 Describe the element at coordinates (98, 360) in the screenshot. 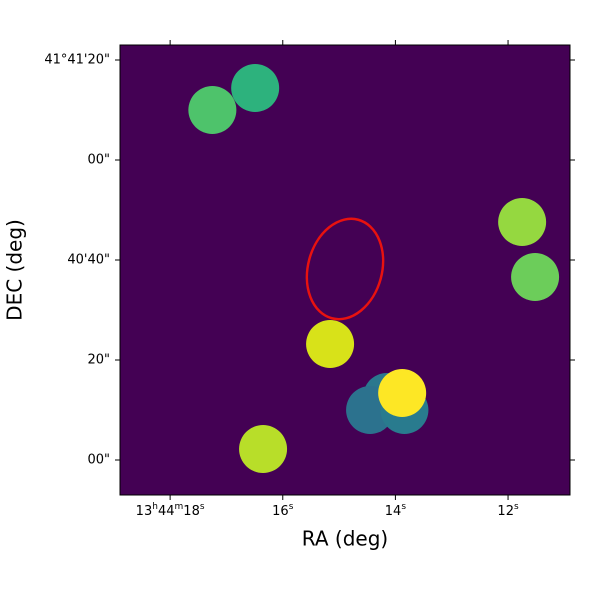

I see `y-tick-label: 20"` at that location.